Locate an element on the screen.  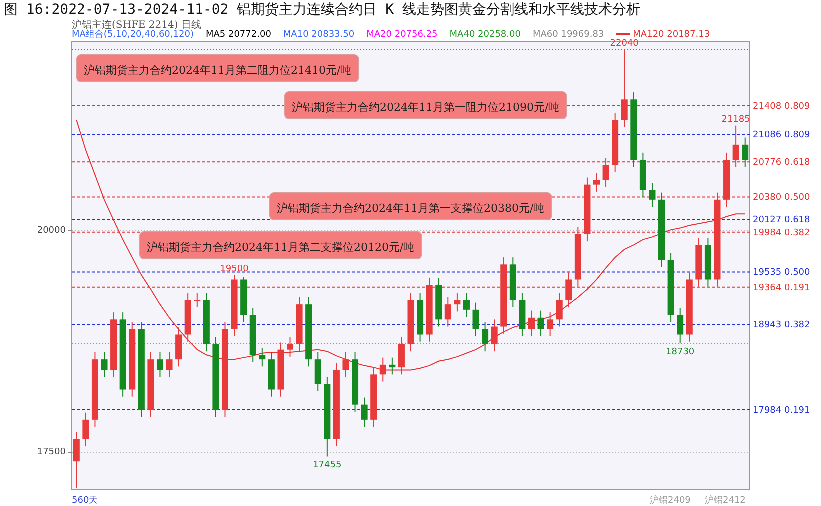
annotation: 19500 is located at coordinates (235, 269).